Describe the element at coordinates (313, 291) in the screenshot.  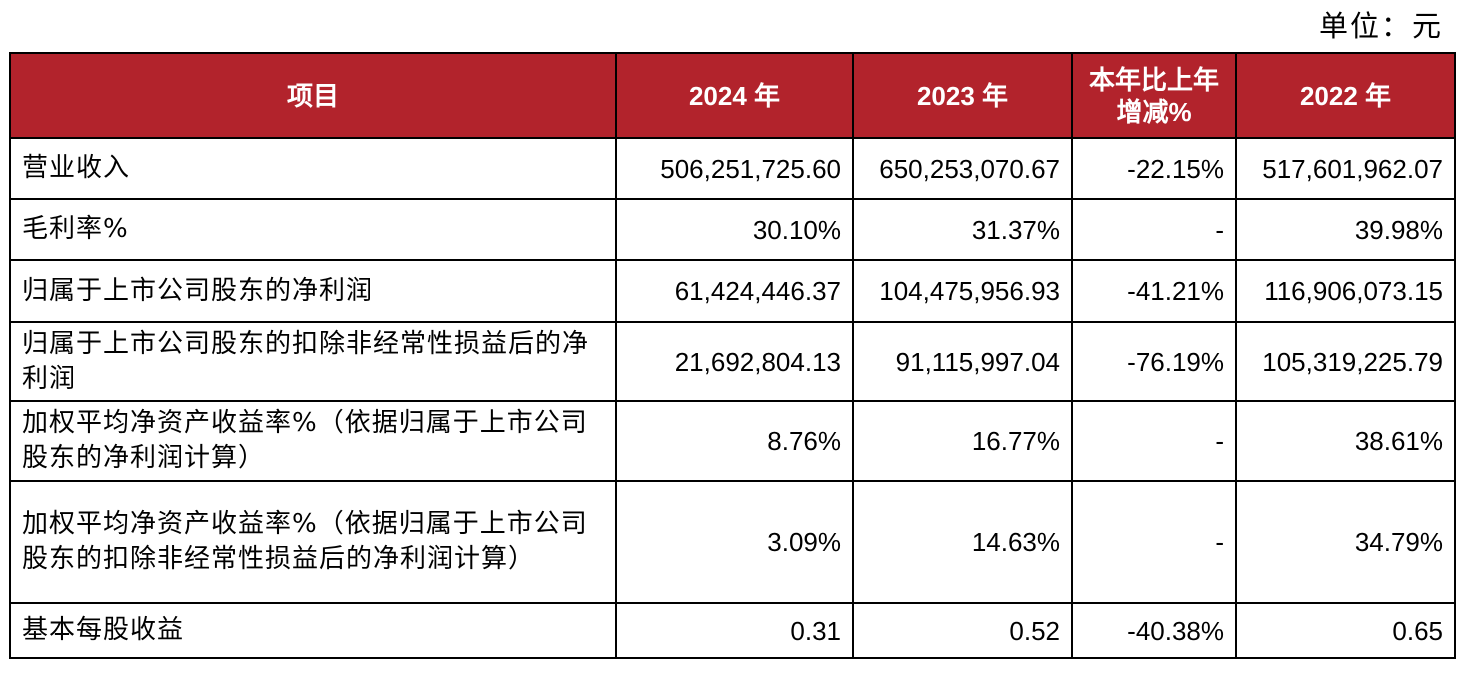
I see `row-label: 归属于上市公司股东的净利润` at that location.